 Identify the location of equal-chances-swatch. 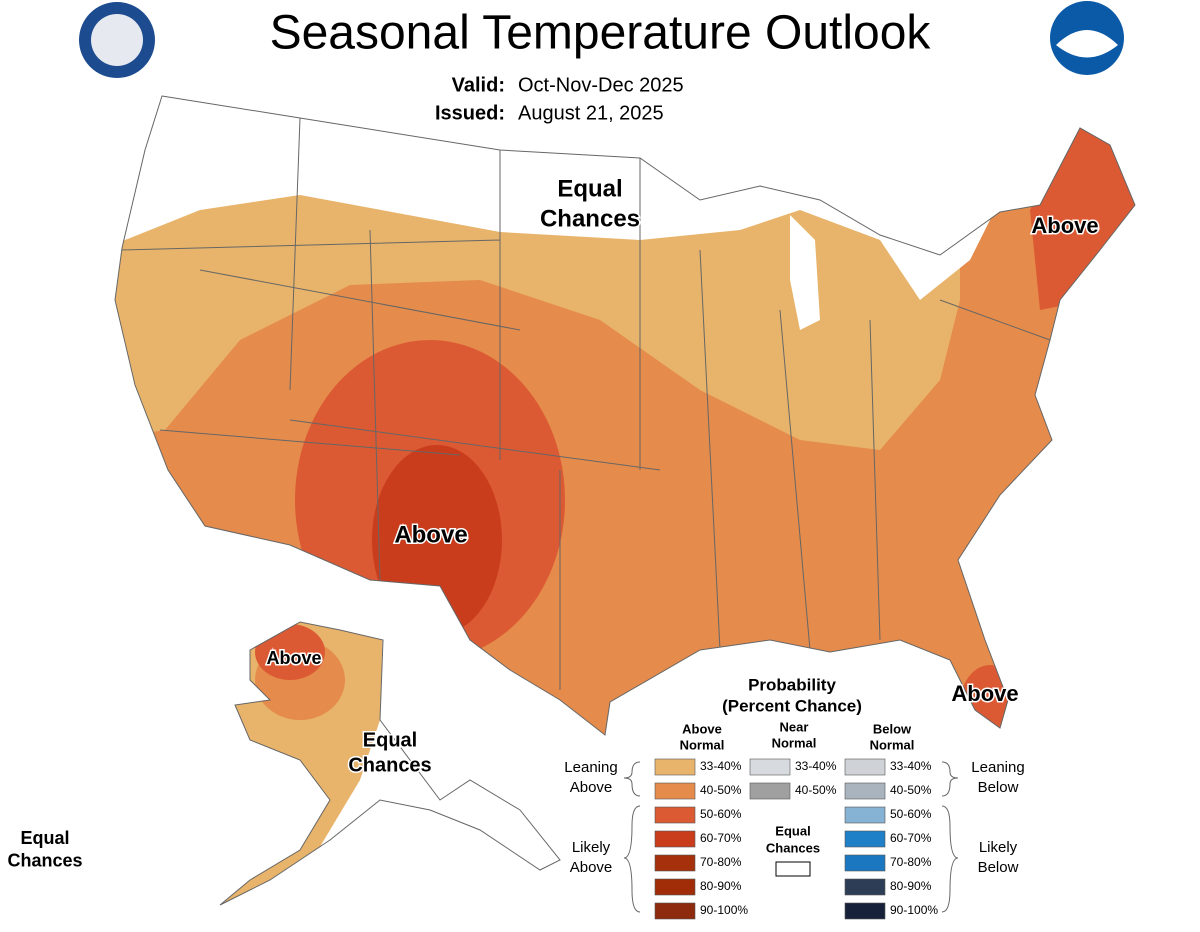
(793, 869).